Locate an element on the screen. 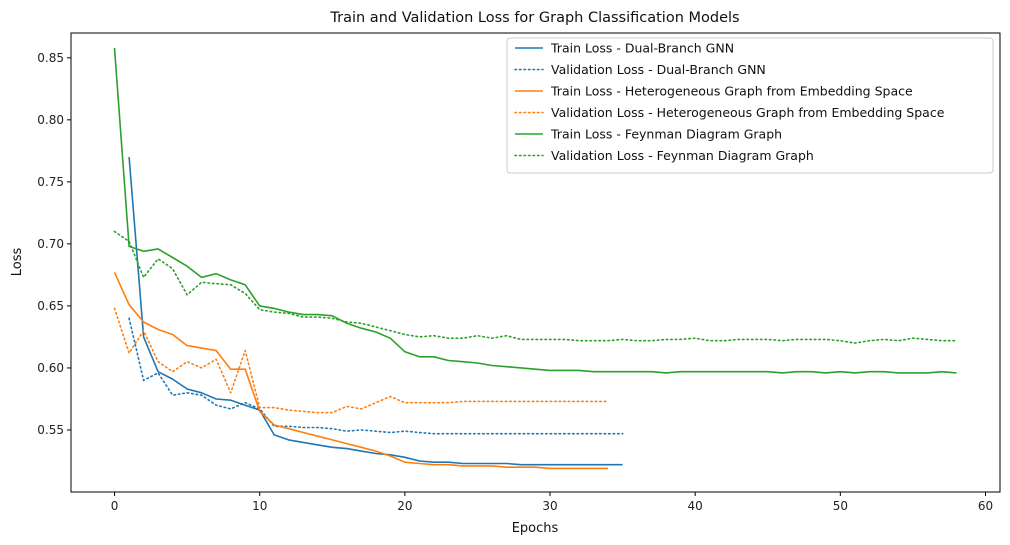 The width and height of the screenshot is (1010, 545). y-tick-label: 0.60 is located at coordinates (50, 368).